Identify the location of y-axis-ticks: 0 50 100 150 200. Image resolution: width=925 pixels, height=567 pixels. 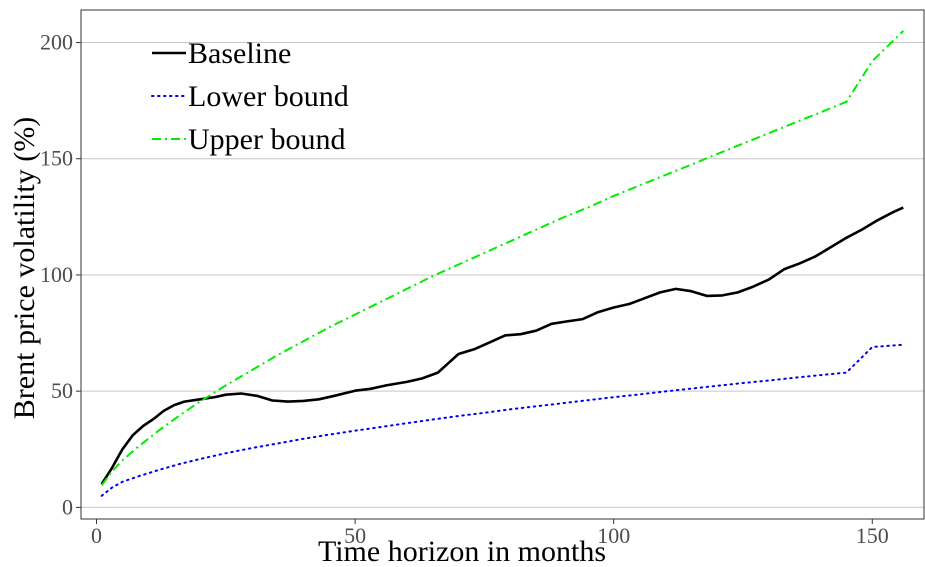
(60, 274).